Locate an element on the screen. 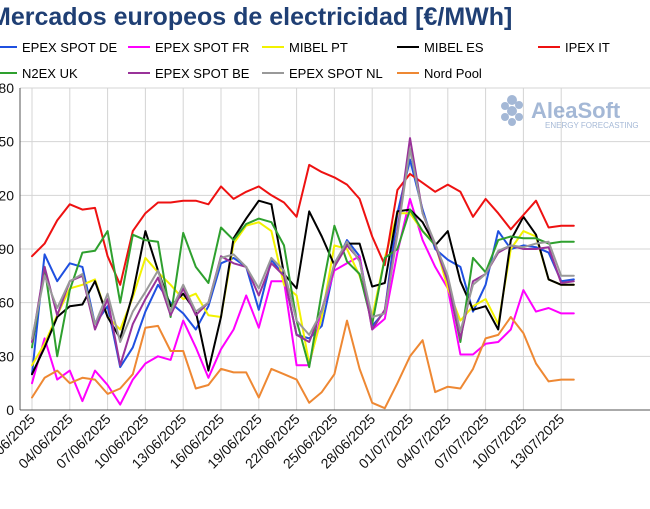  legend-label-1: EPEX SPOT FR is located at coordinates (202, 47).